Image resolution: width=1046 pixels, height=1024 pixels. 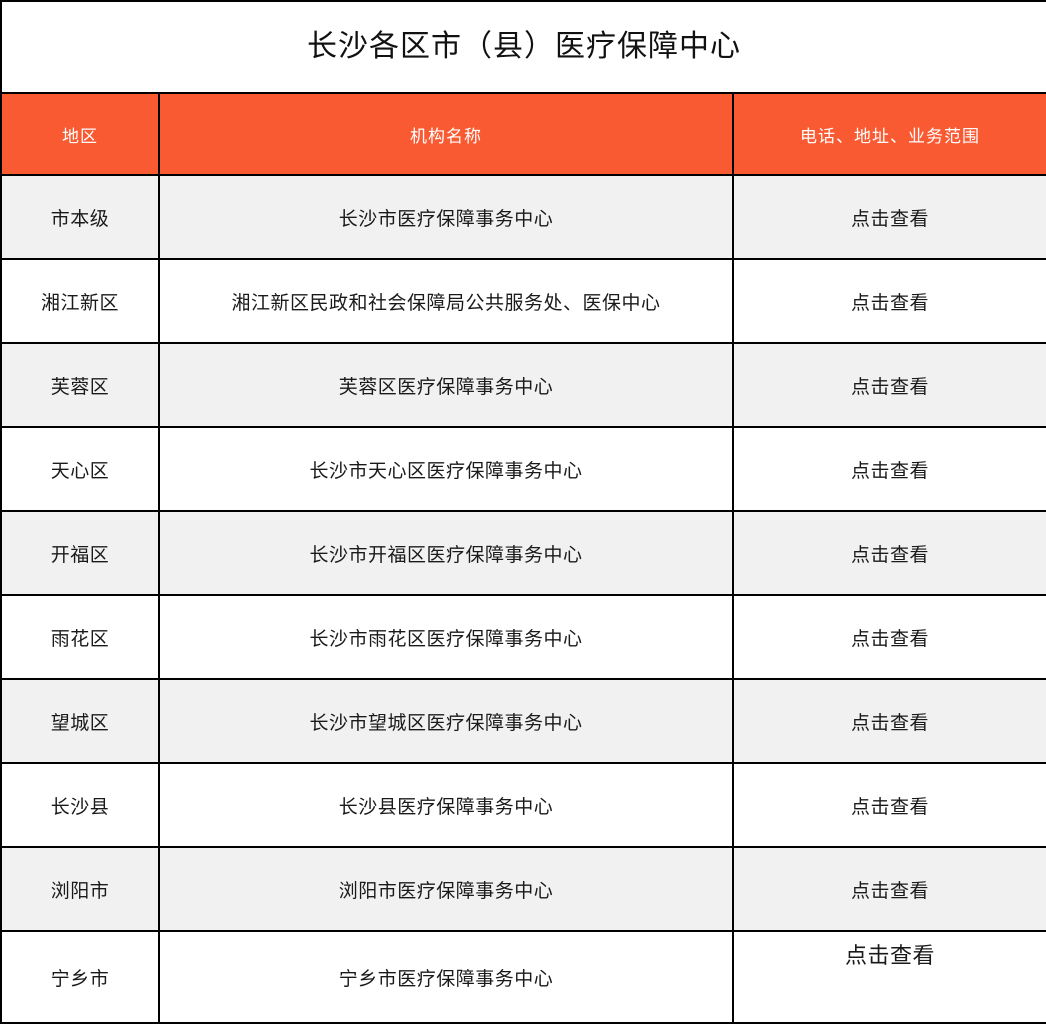 I want to click on organization-label: 长沙县医疗保障事务中心, so click(x=446, y=807).